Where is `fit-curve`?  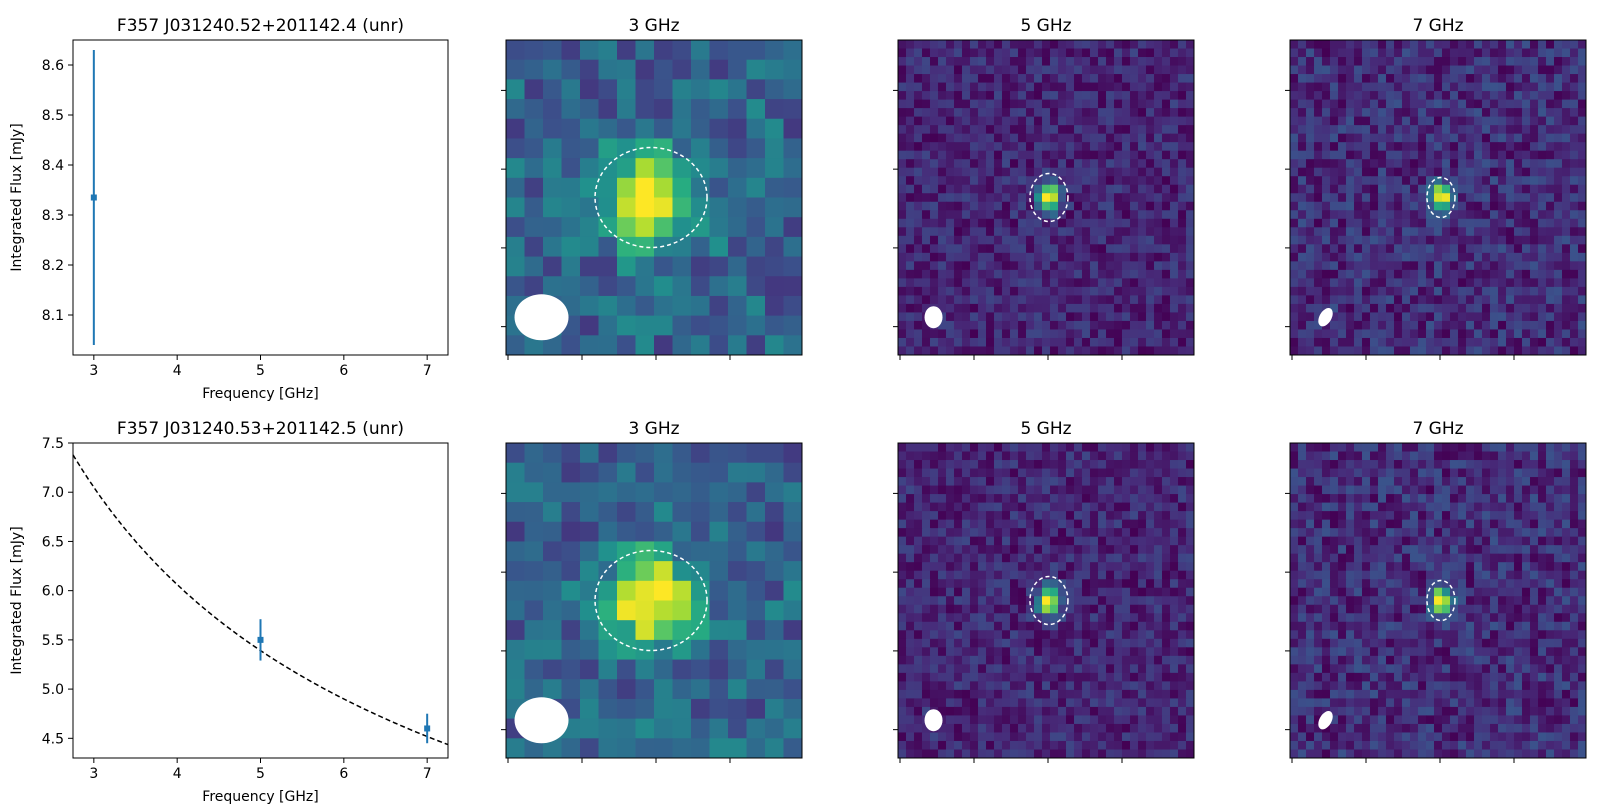
fit-curve is located at coordinates (260, 600).